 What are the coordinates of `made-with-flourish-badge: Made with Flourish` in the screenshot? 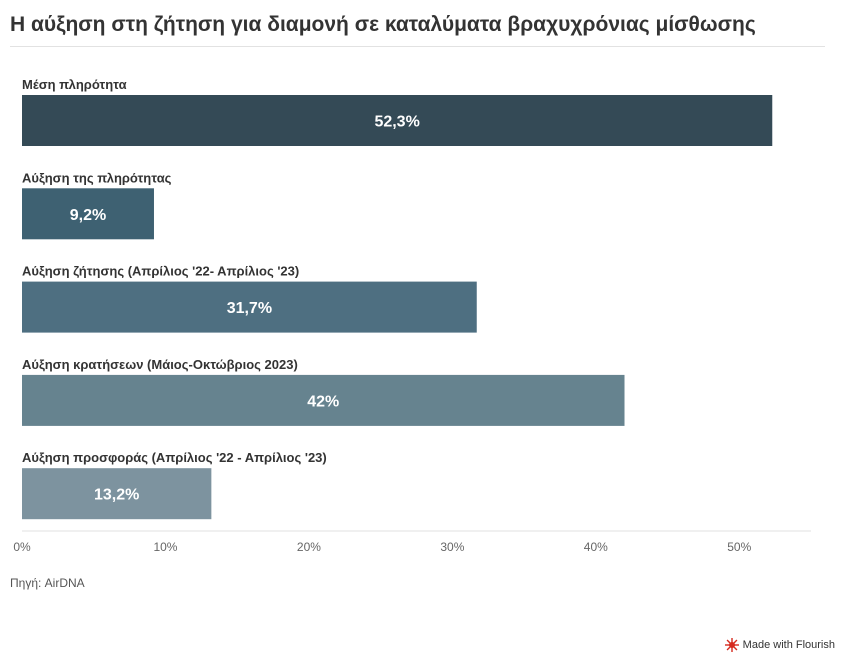 It's located at (779, 645).